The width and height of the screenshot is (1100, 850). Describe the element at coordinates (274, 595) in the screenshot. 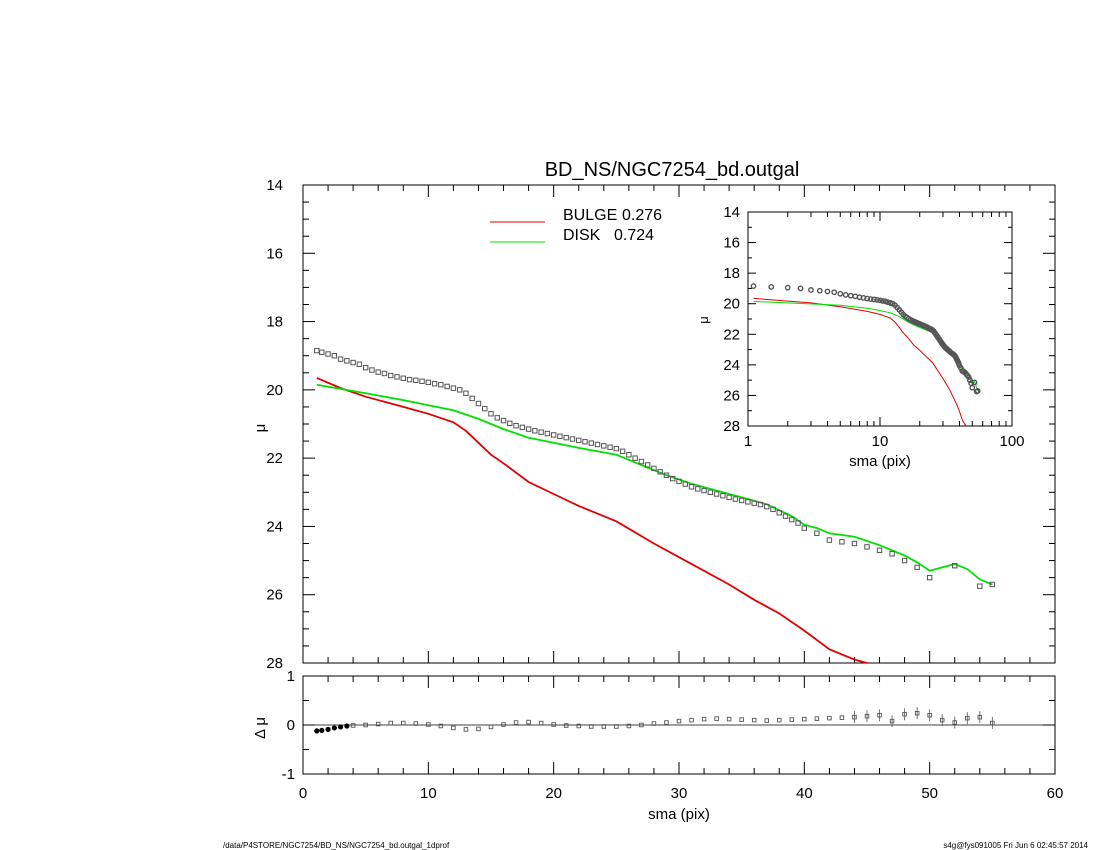

I see `main-y-tick-label: 26` at that location.